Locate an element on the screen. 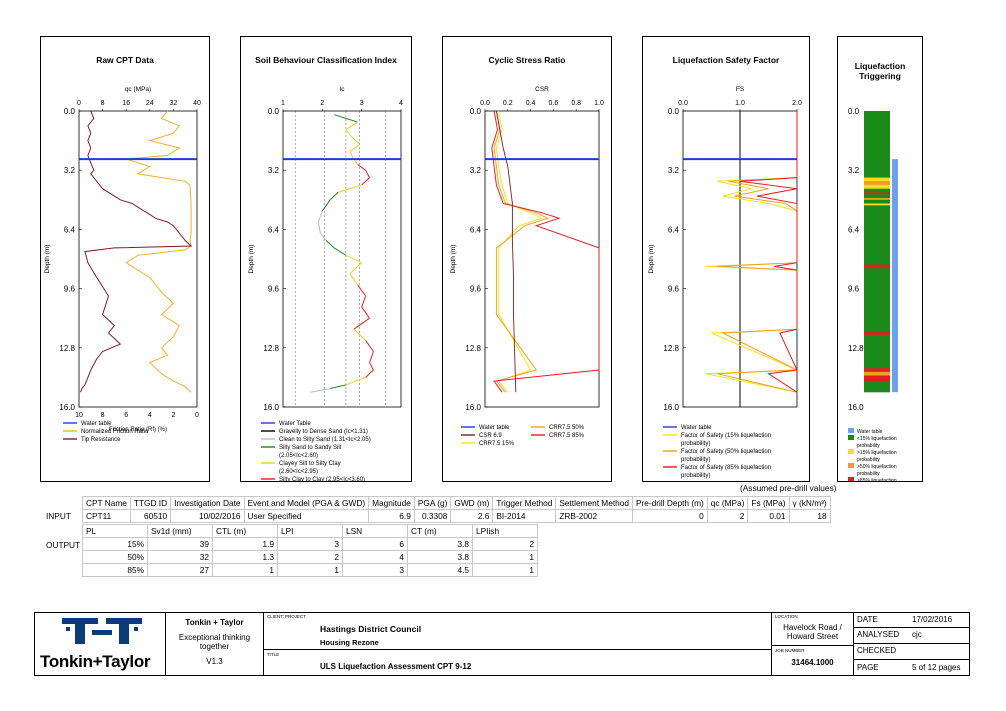 This screenshot has height=711, width=1006. cpt-legend-item: Water table is located at coordinates (96, 424).